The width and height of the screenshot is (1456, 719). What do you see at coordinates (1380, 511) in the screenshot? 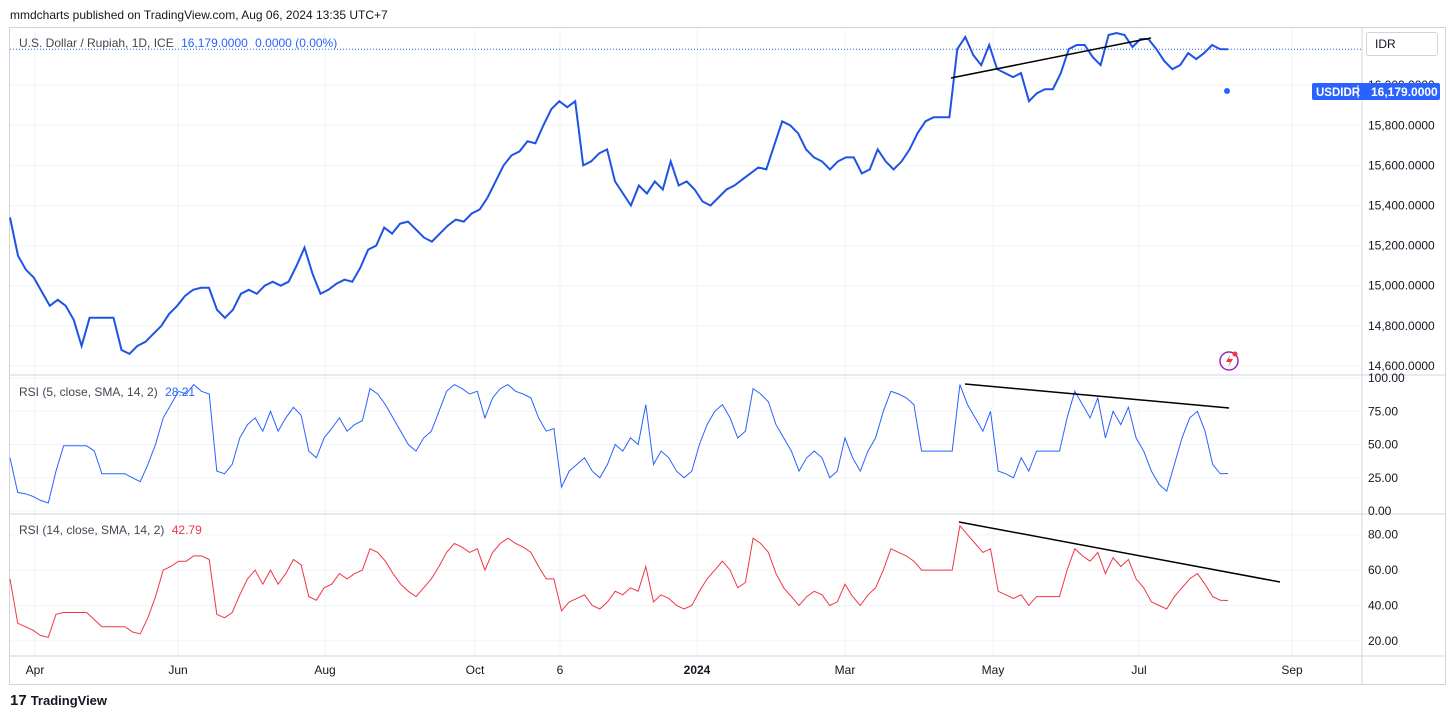
I see `rsi5-tick-label: 0.00` at bounding box center [1380, 511].